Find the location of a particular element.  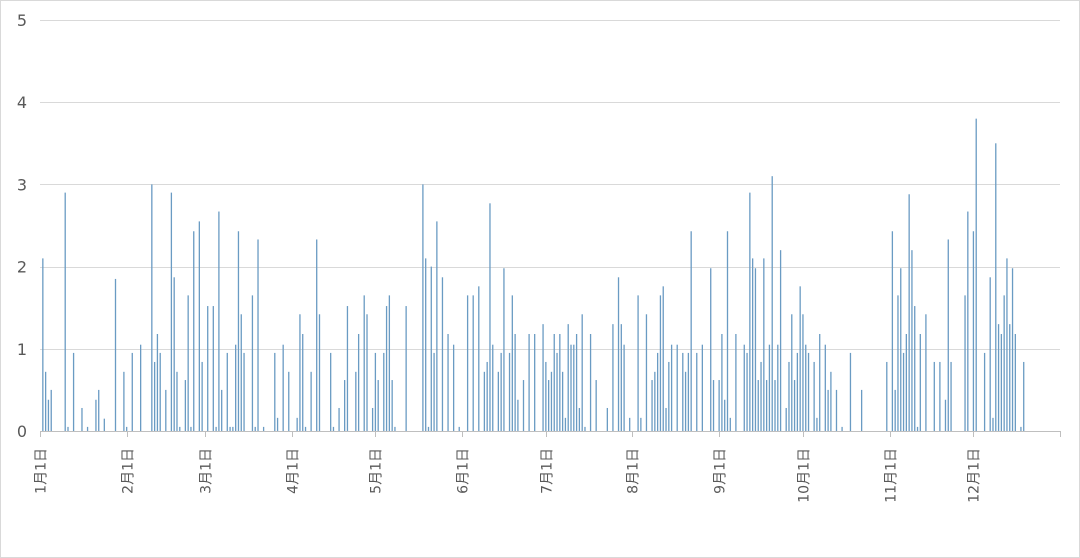

x-tick-label: 3月1日 is located at coordinates (207, 471).